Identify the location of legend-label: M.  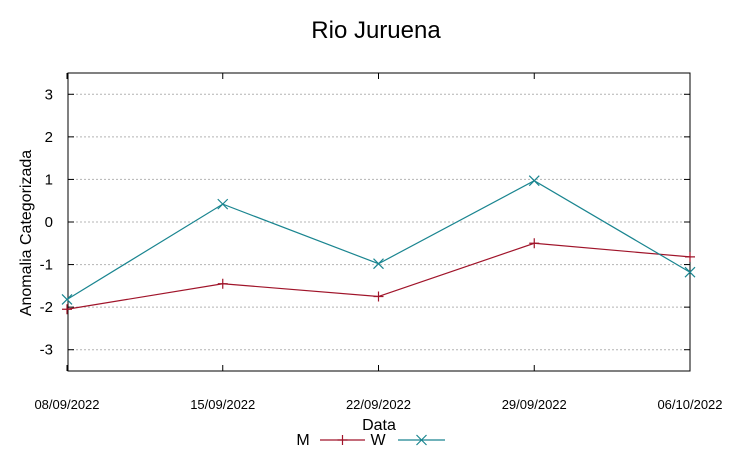
(302, 440).